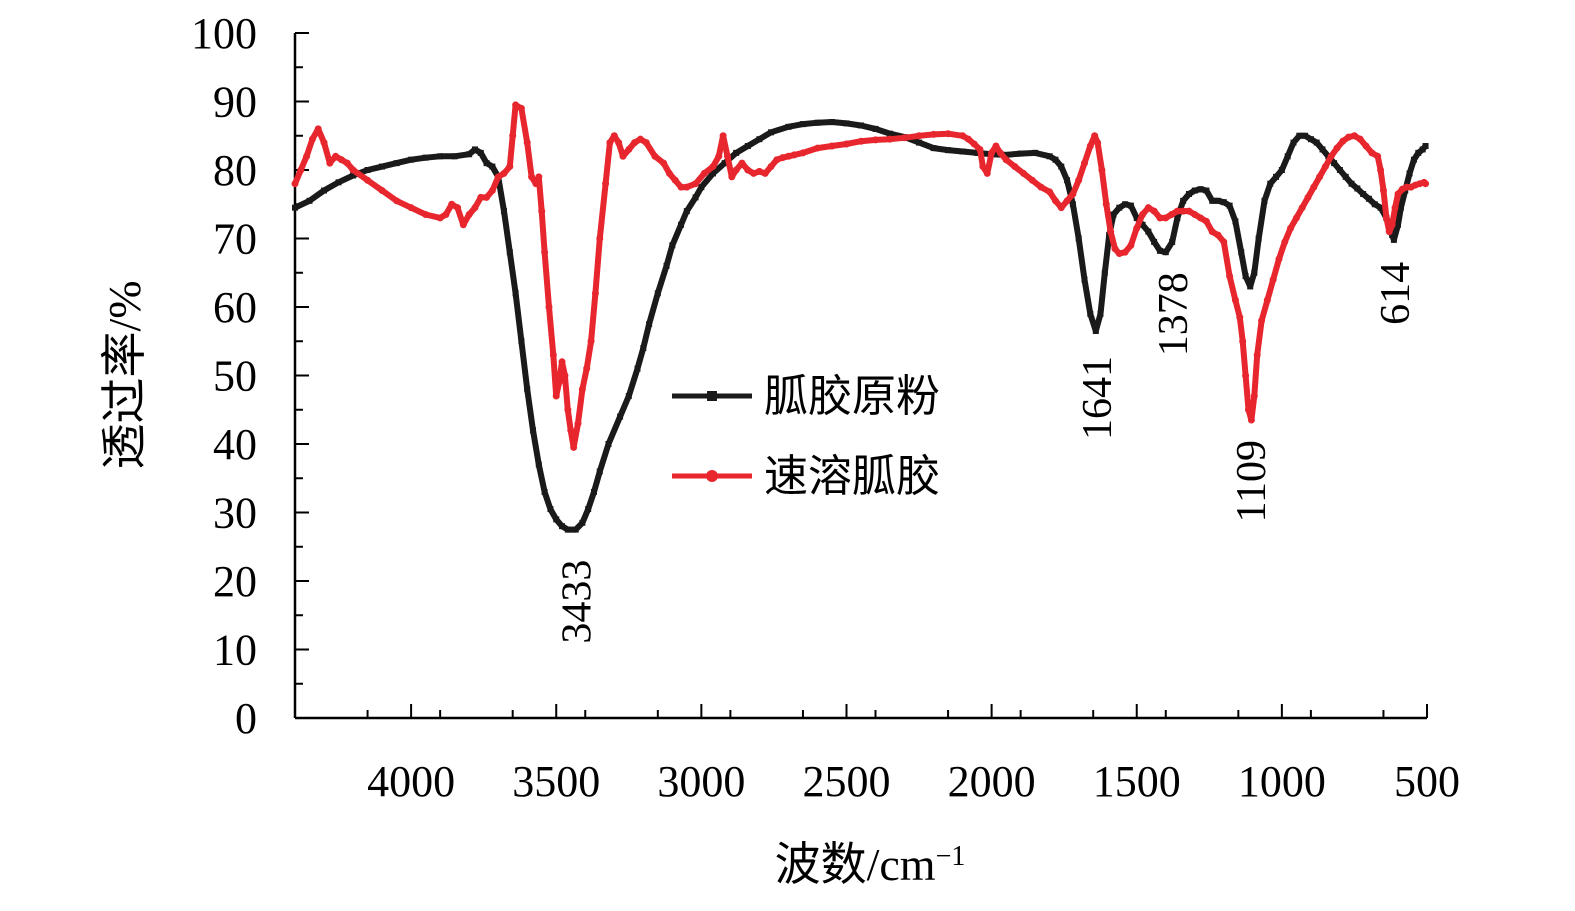 The width and height of the screenshot is (1575, 911). What do you see at coordinates (235, 444) in the screenshot?
I see `y-tick-label: 40` at bounding box center [235, 444].